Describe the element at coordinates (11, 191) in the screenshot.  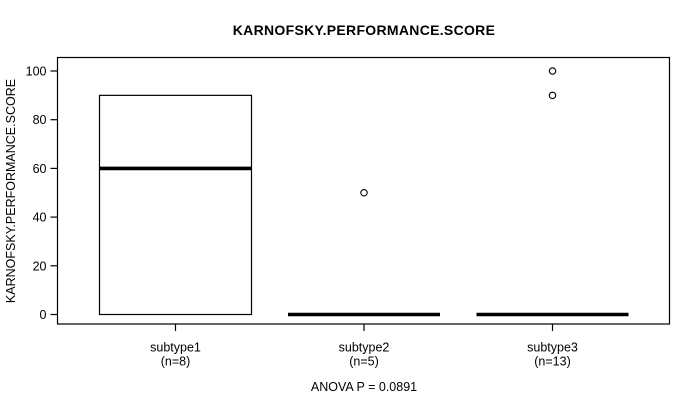
I see `y-axis-title: KARNOFSKY.PERFORMANCE.SCORE` at that location.